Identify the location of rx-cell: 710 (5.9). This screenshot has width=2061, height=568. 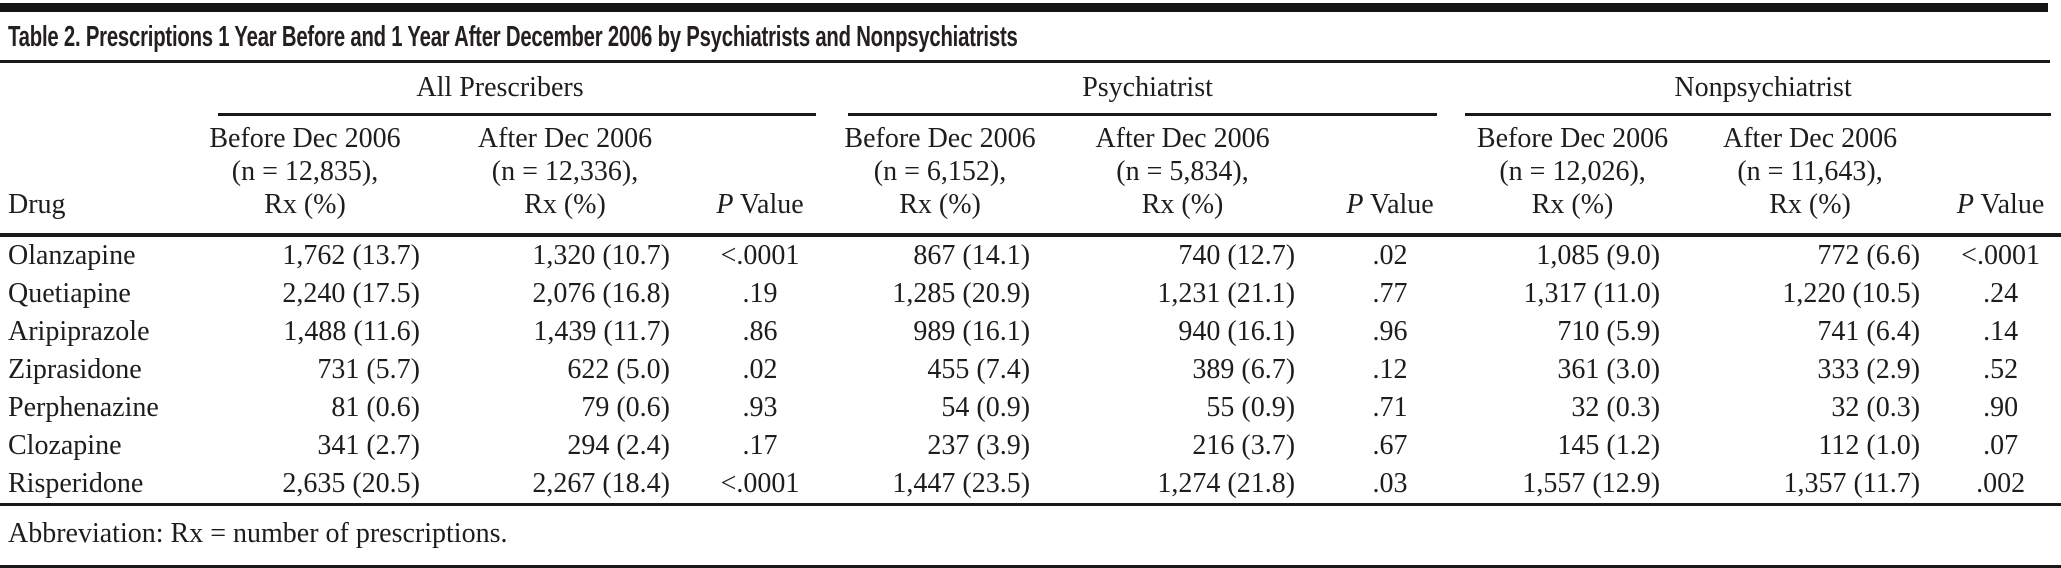
(1609, 331).